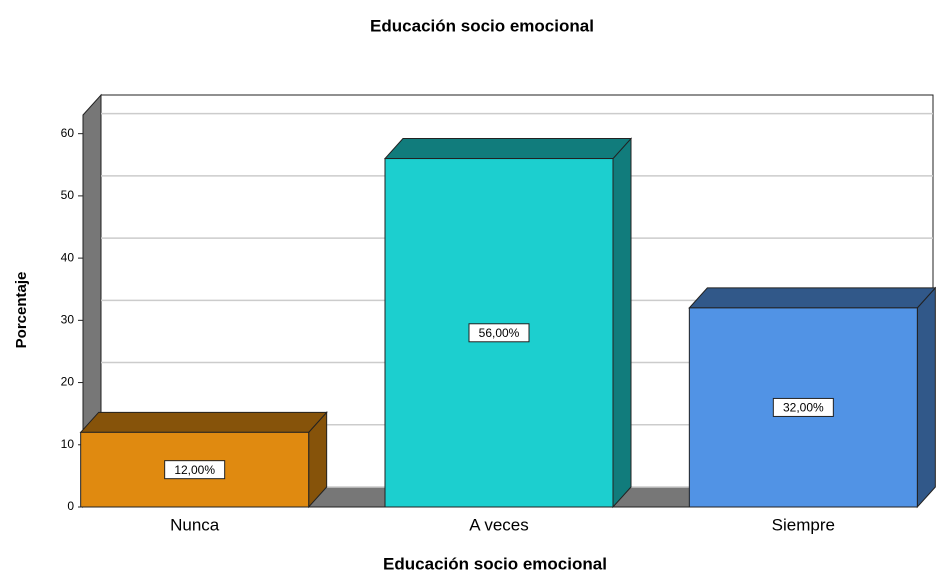  I want to click on y-tick-label: 20, so click(68, 382).